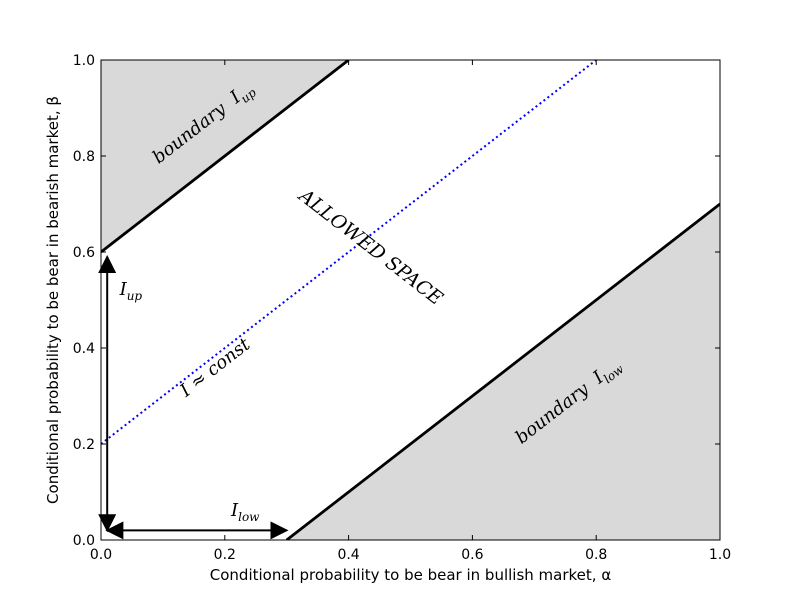 This screenshot has width=802, height=602. What do you see at coordinates (84, 541) in the screenshot?
I see `y-tick-label: 0.0` at bounding box center [84, 541].